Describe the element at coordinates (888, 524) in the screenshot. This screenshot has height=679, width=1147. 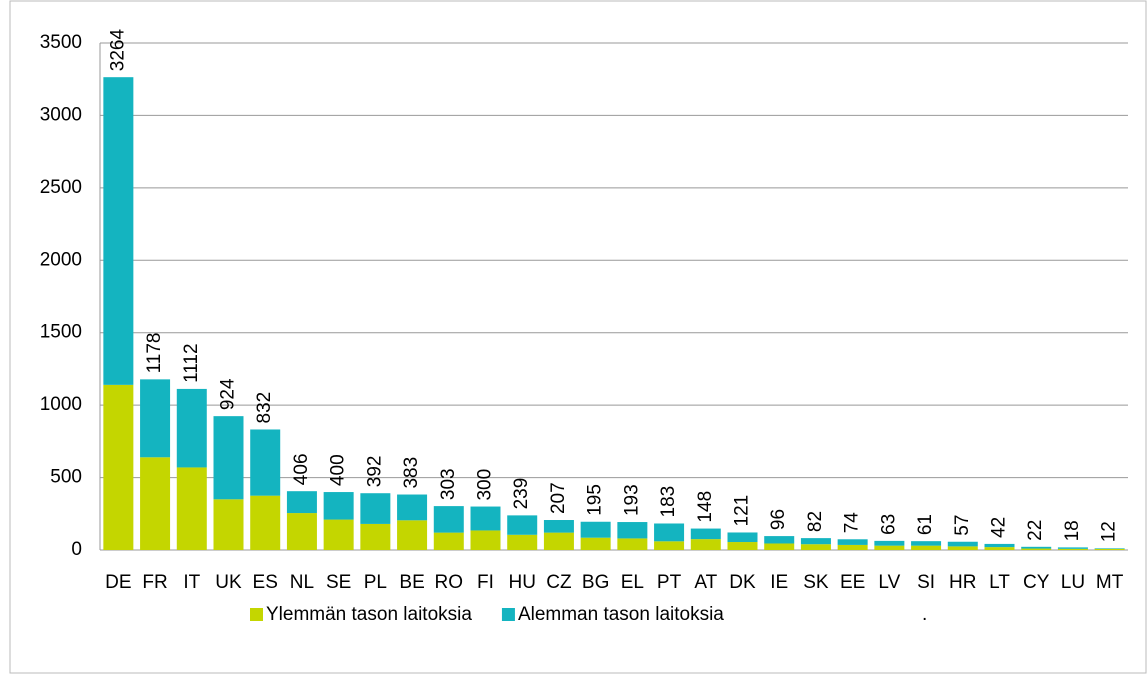
I see `total-label: 63` at that location.